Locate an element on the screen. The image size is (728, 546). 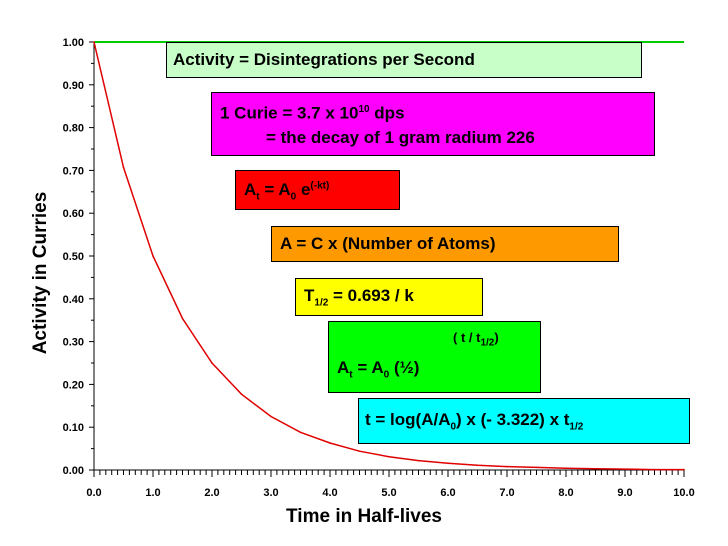
log-zero-sub: 0 is located at coordinates (453, 427).